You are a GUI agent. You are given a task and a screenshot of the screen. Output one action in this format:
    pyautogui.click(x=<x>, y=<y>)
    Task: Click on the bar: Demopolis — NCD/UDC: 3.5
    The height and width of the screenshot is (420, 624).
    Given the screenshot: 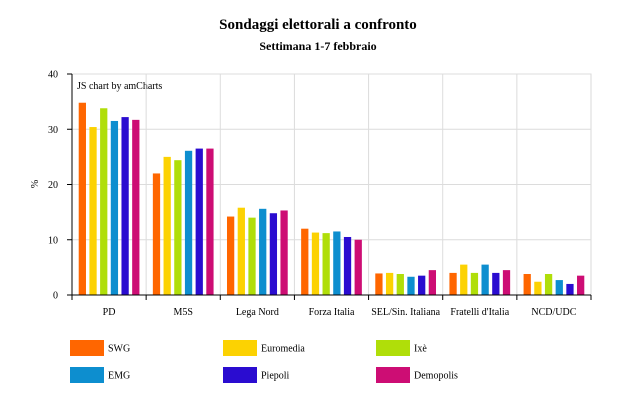 What is the action you would take?
    pyautogui.click(x=581, y=285)
    